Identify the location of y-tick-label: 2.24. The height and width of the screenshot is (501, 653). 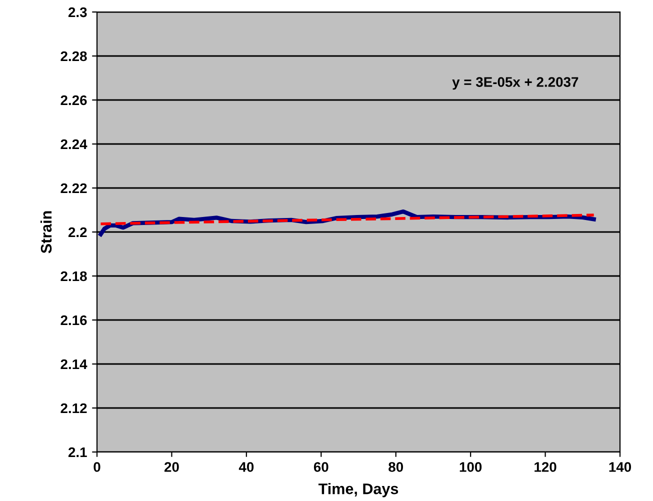
(74, 144).